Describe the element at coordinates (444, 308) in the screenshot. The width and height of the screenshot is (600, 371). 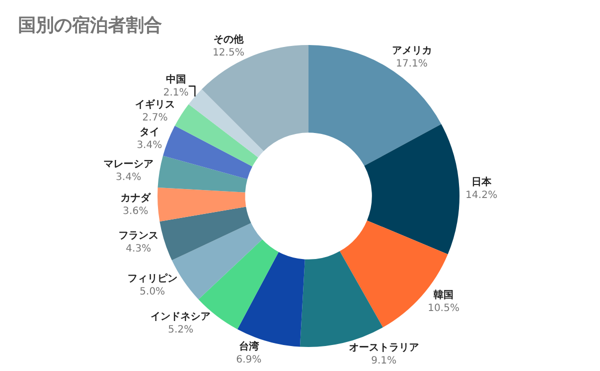
I see `data-label: 10.5%` at that location.